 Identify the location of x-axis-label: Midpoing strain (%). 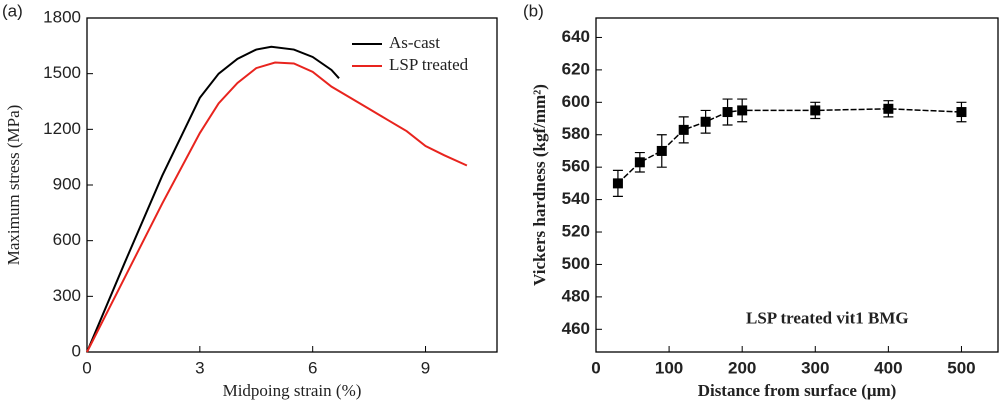
(292, 390).